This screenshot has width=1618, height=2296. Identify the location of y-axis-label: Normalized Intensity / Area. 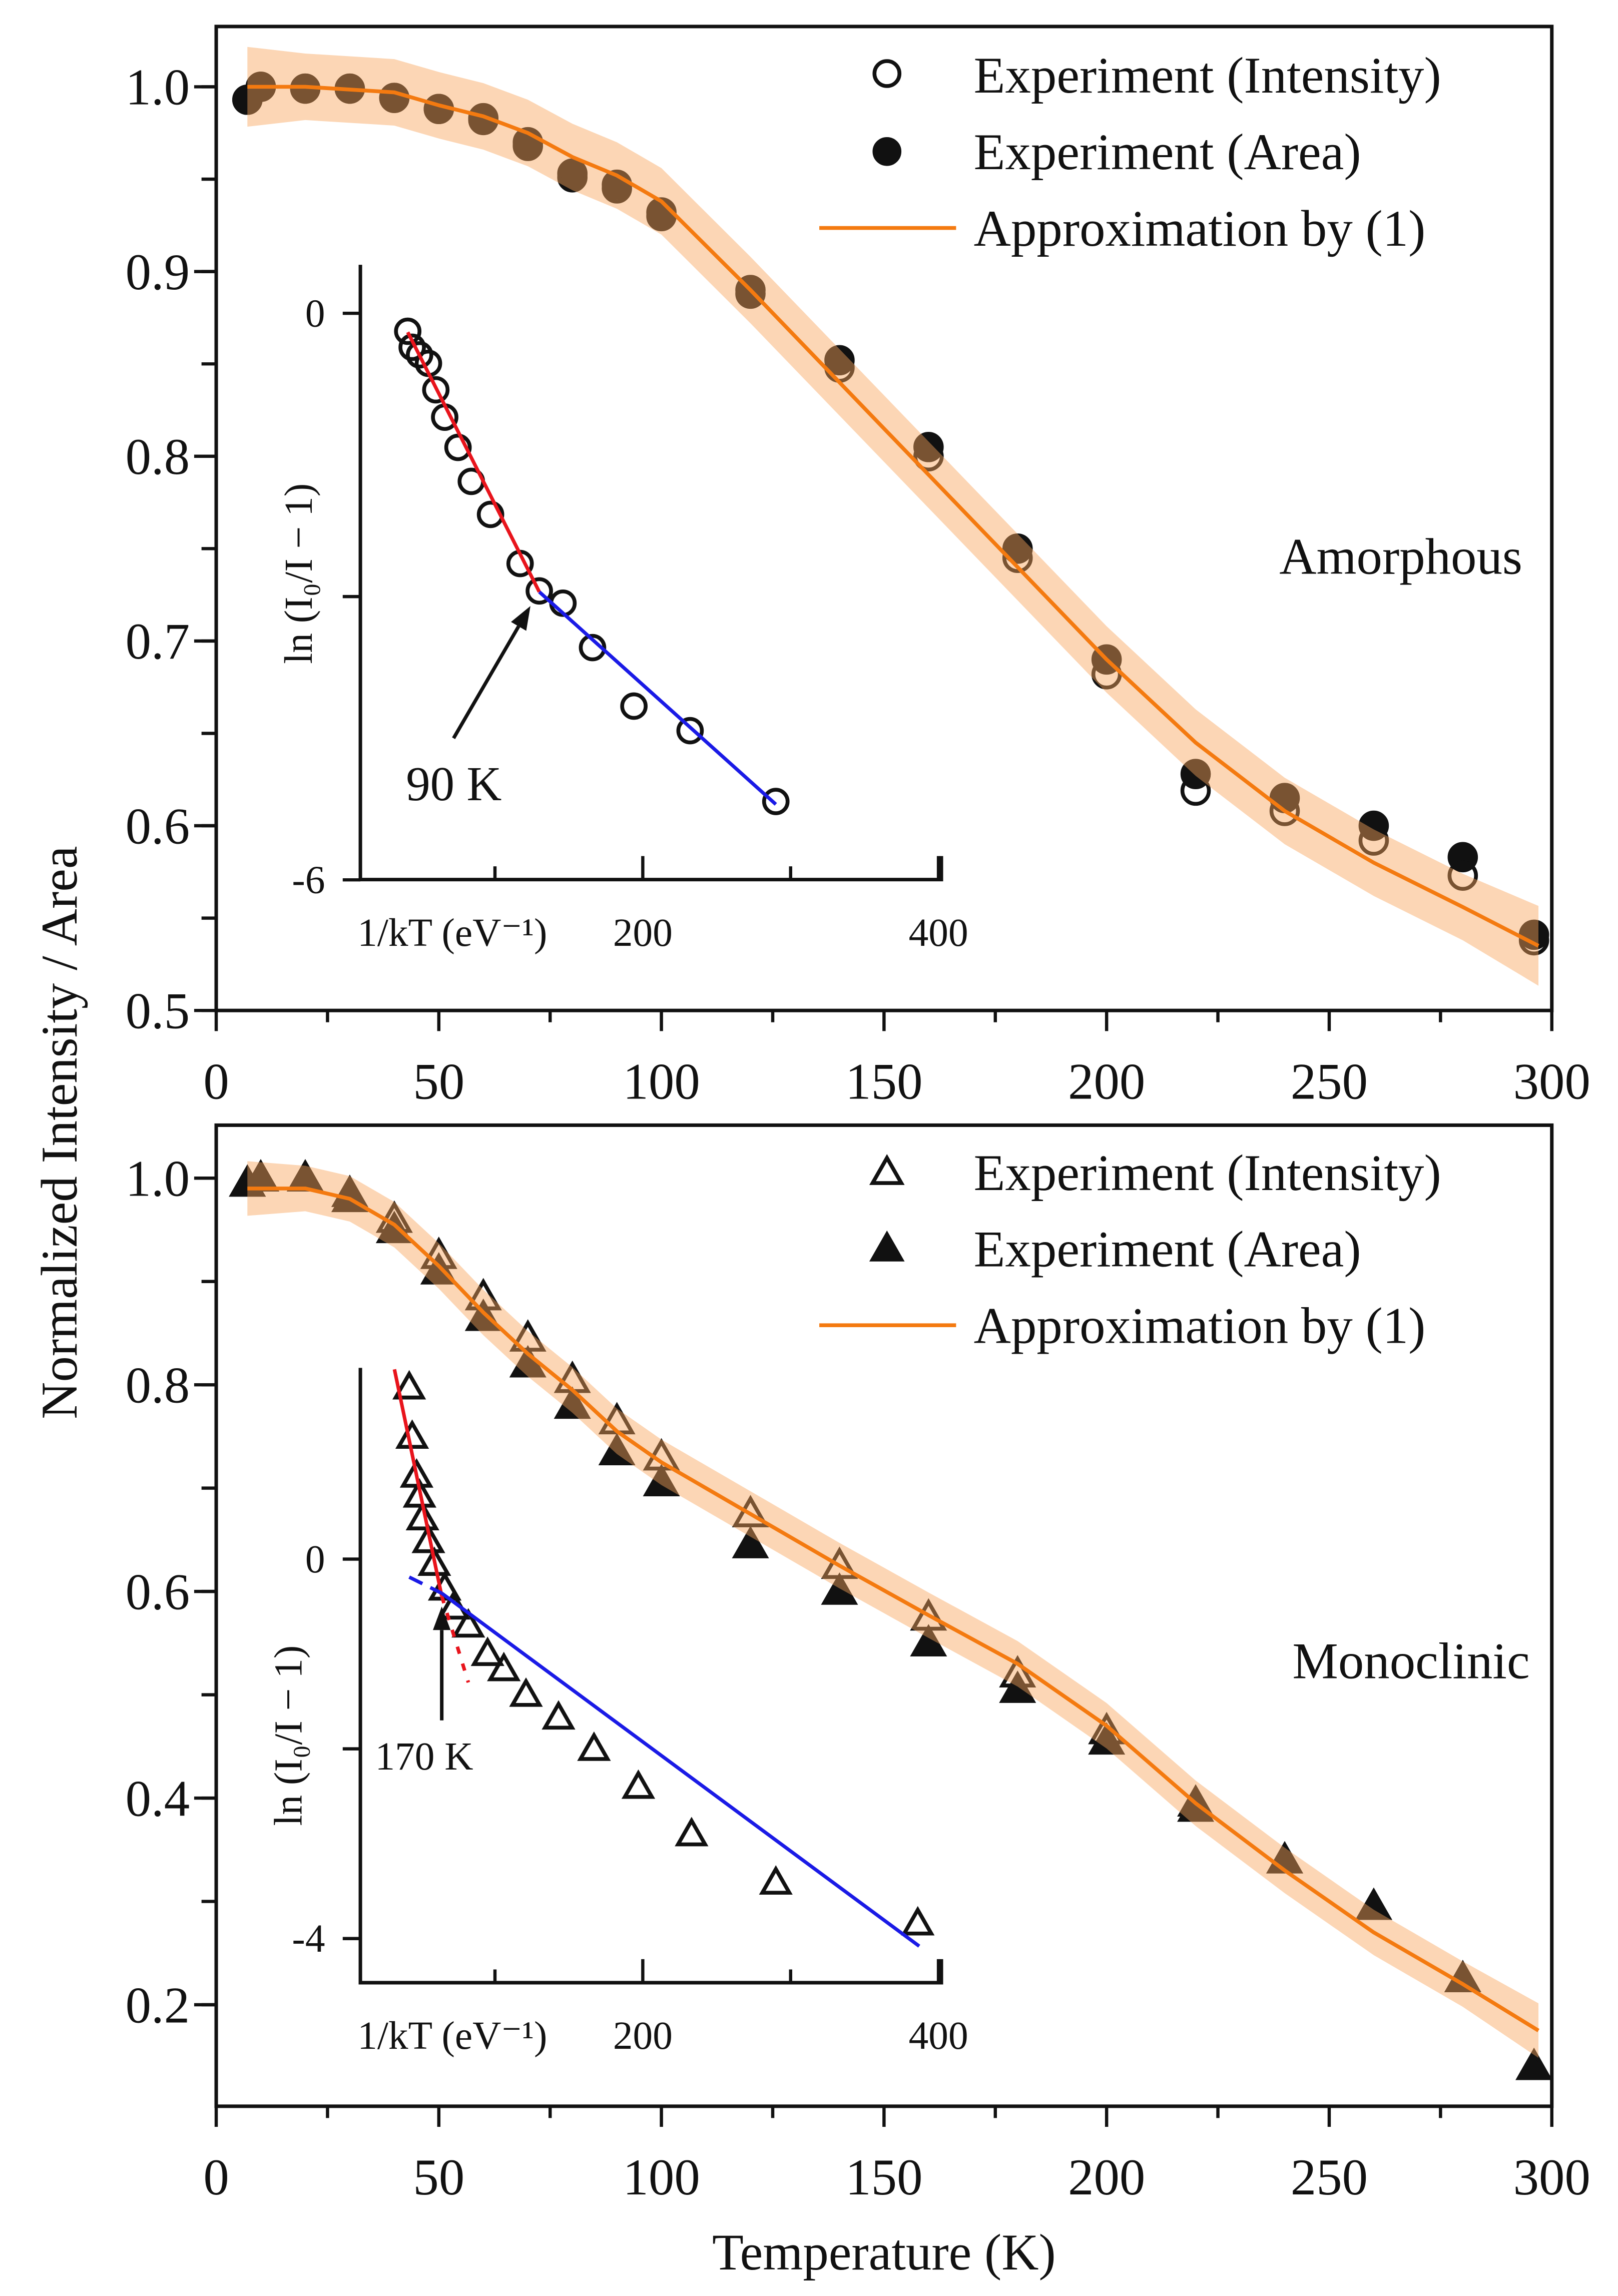
(59, 1132).